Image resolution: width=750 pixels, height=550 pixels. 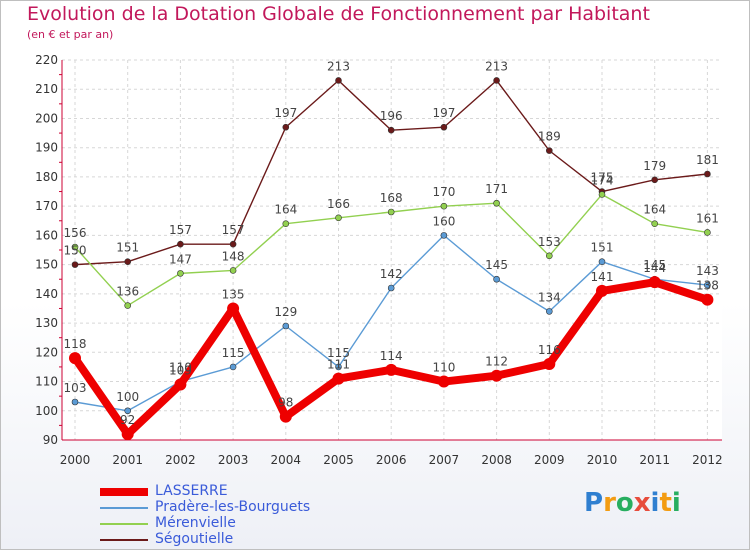 What do you see at coordinates (250, 523) in the screenshot?
I see `legend-item: Mérenvielle` at bounding box center [250, 523].